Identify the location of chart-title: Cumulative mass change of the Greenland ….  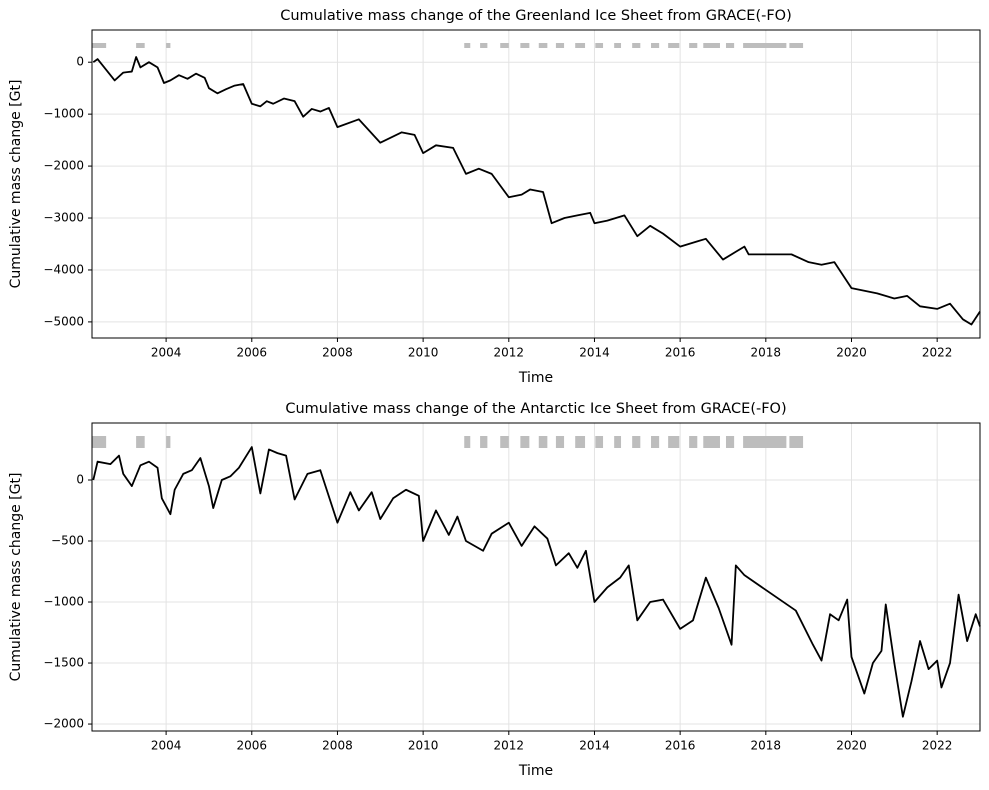
(536, 16).